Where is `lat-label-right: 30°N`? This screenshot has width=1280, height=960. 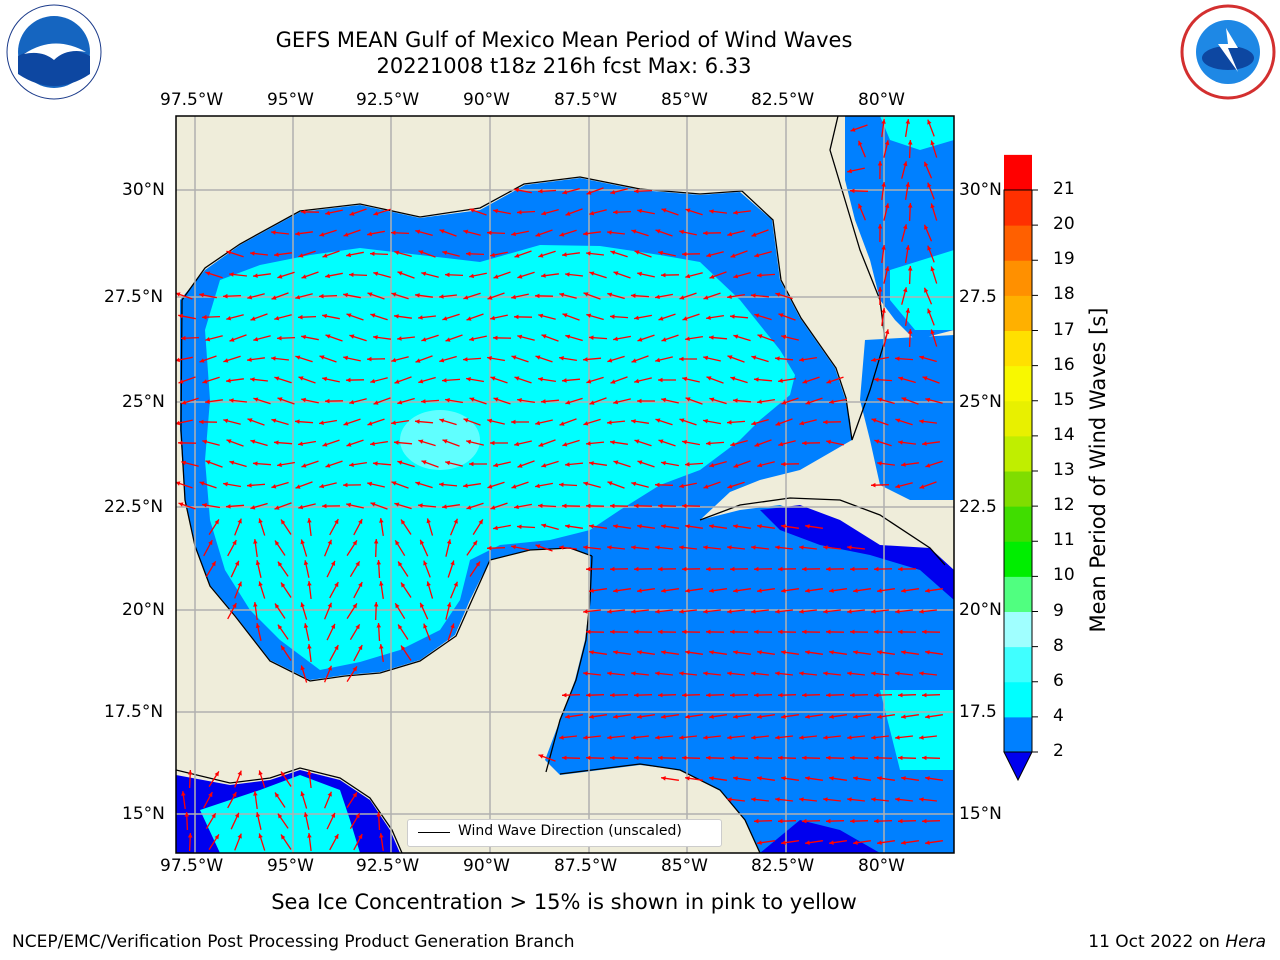 lat-label-right: 30°N is located at coordinates (980, 190).